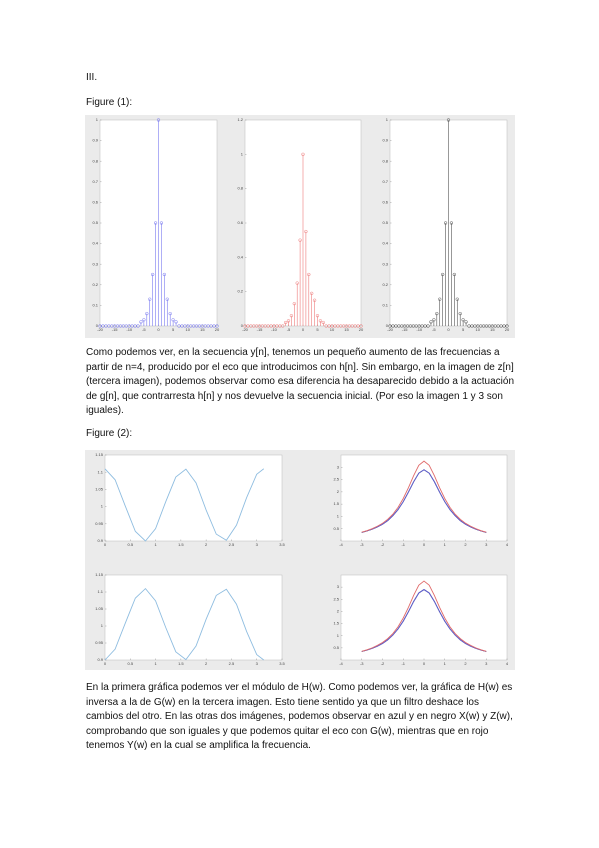 The width and height of the screenshot is (599, 848). Describe the element at coordinates (240, 119) in the screenshot. I see `y-tick-label: 1.2` at that location.